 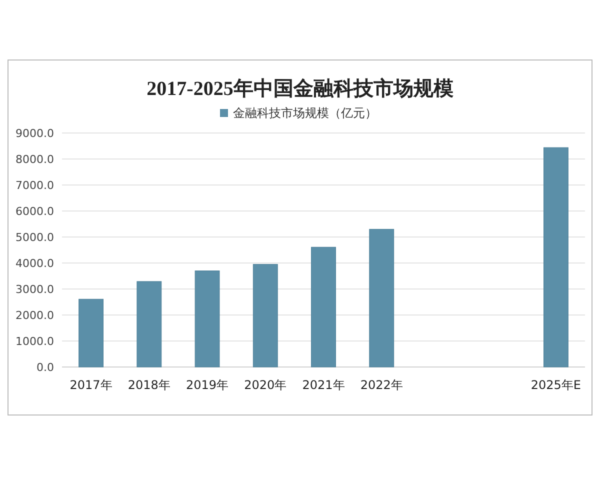 What do you see at coordinates (35, 133) in the screenshot?
I see `y-tick-label: 9000.0` at bounding box center [35, 133].